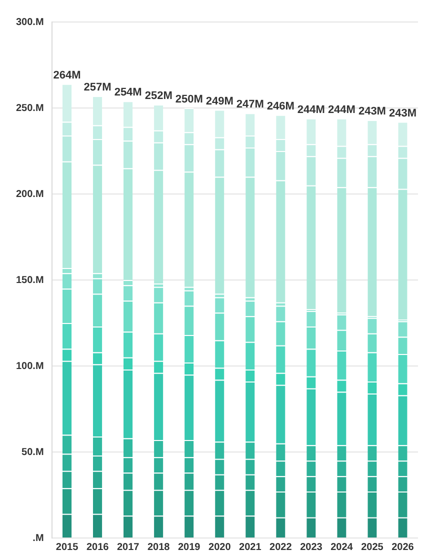 The width and height of the screenshot is (426, 560). I want to click on x-tick-label: 2025, so click(372, 547).